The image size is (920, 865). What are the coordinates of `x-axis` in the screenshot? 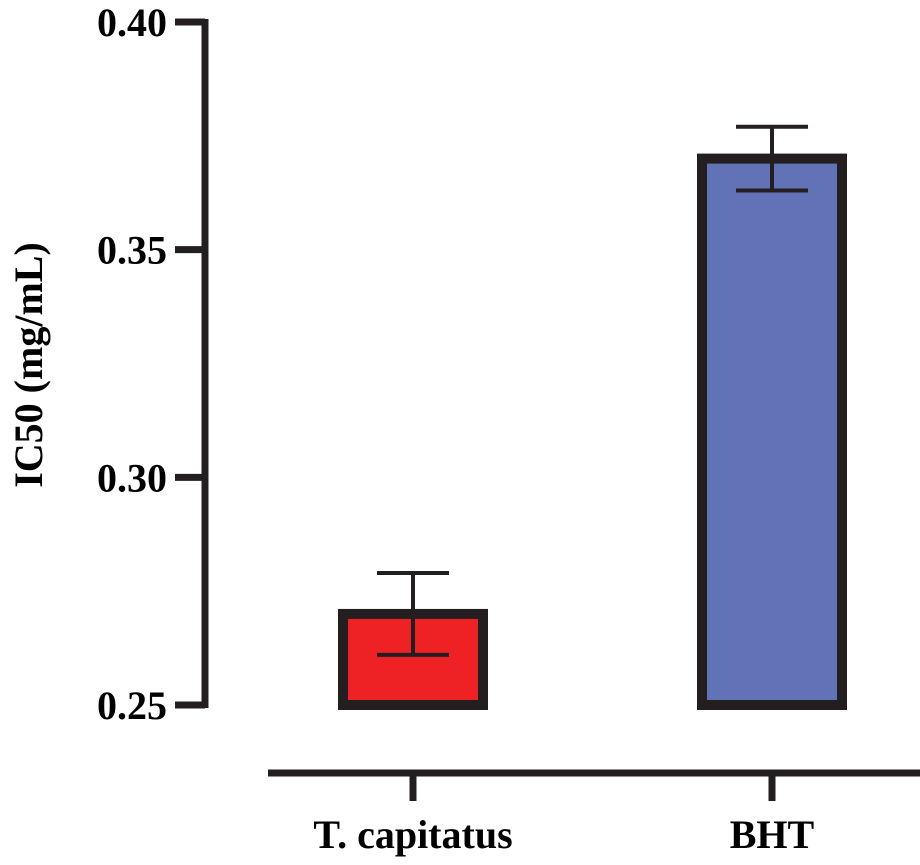 It's located at (594, 785).